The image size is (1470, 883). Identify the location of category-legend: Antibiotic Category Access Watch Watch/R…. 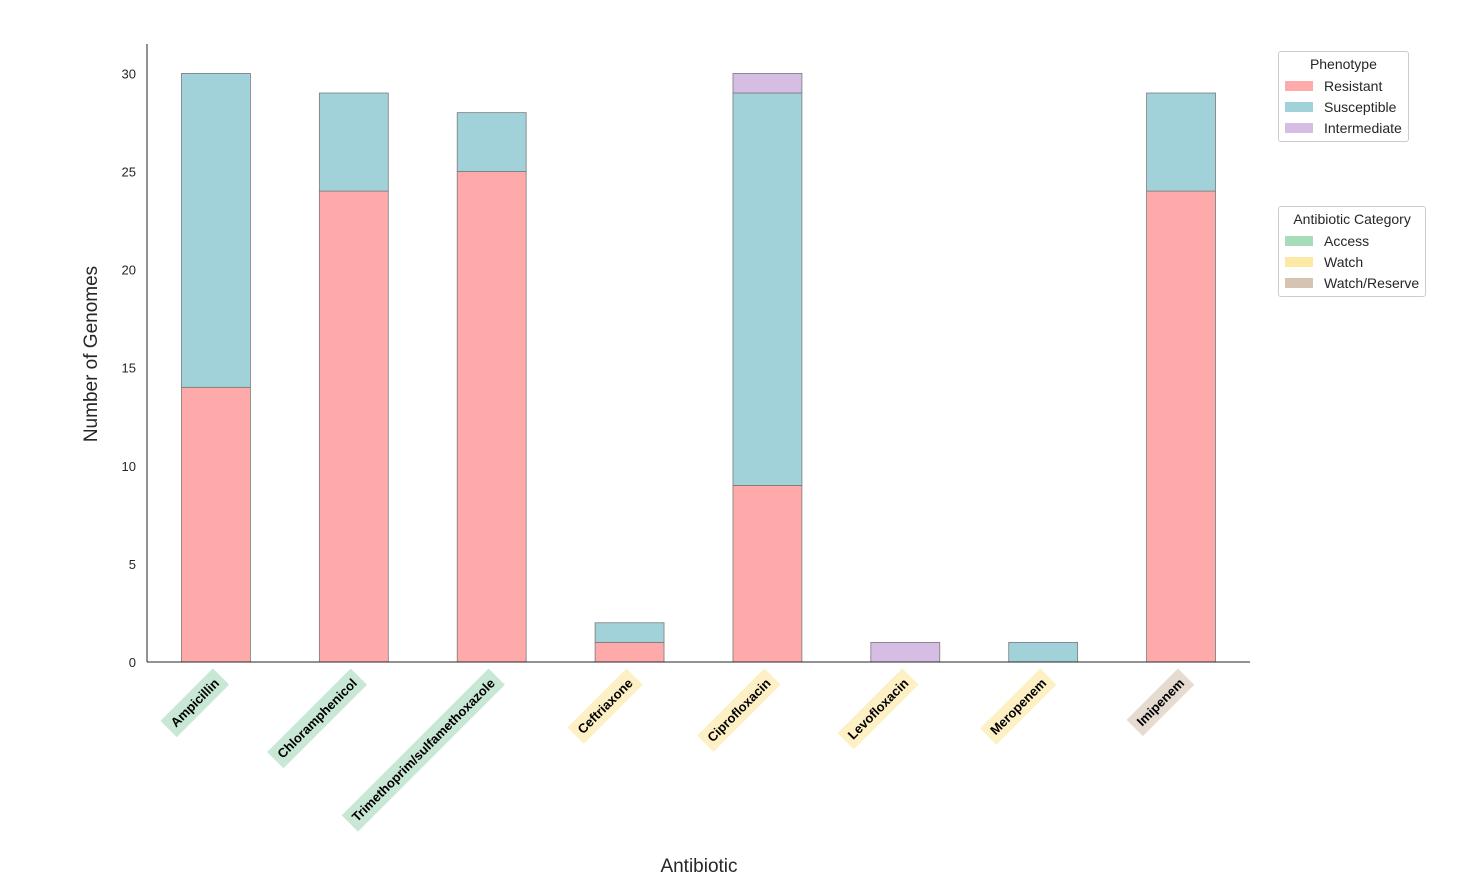
(1352, 251).